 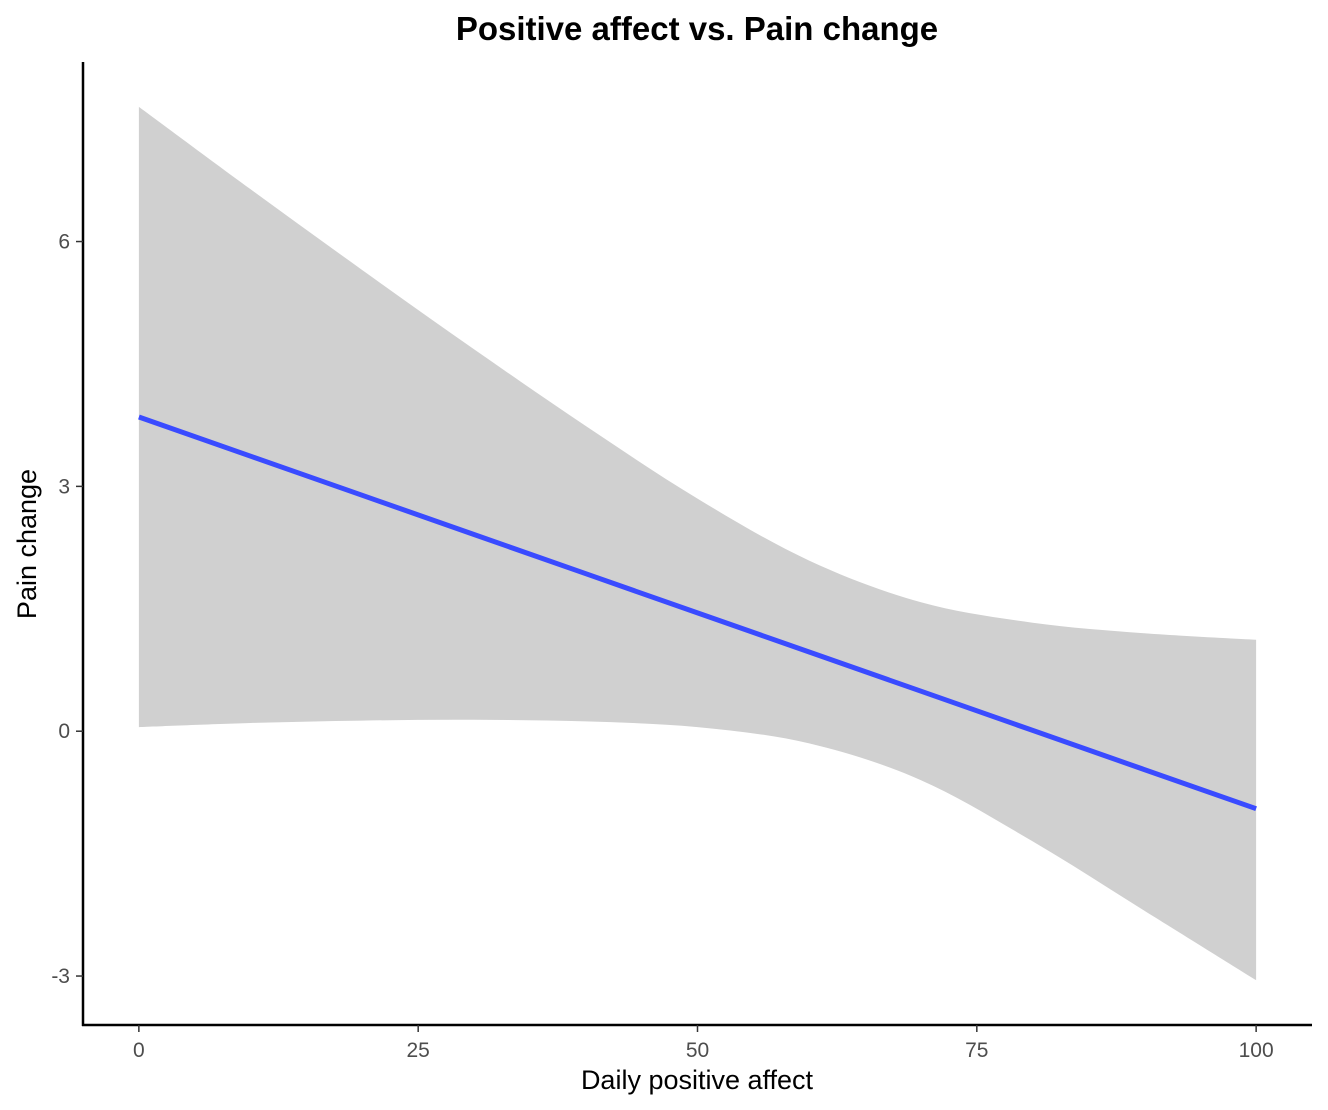 I want to click on x-tick-label: 75, so click(x=976, y=1050).